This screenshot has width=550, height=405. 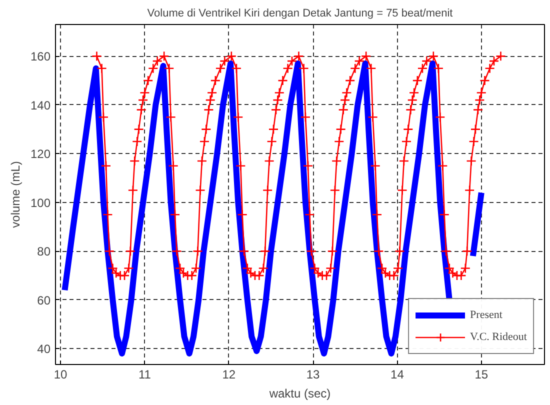 I want to click on y-tick-label: 160, so click(x=40, y=57).